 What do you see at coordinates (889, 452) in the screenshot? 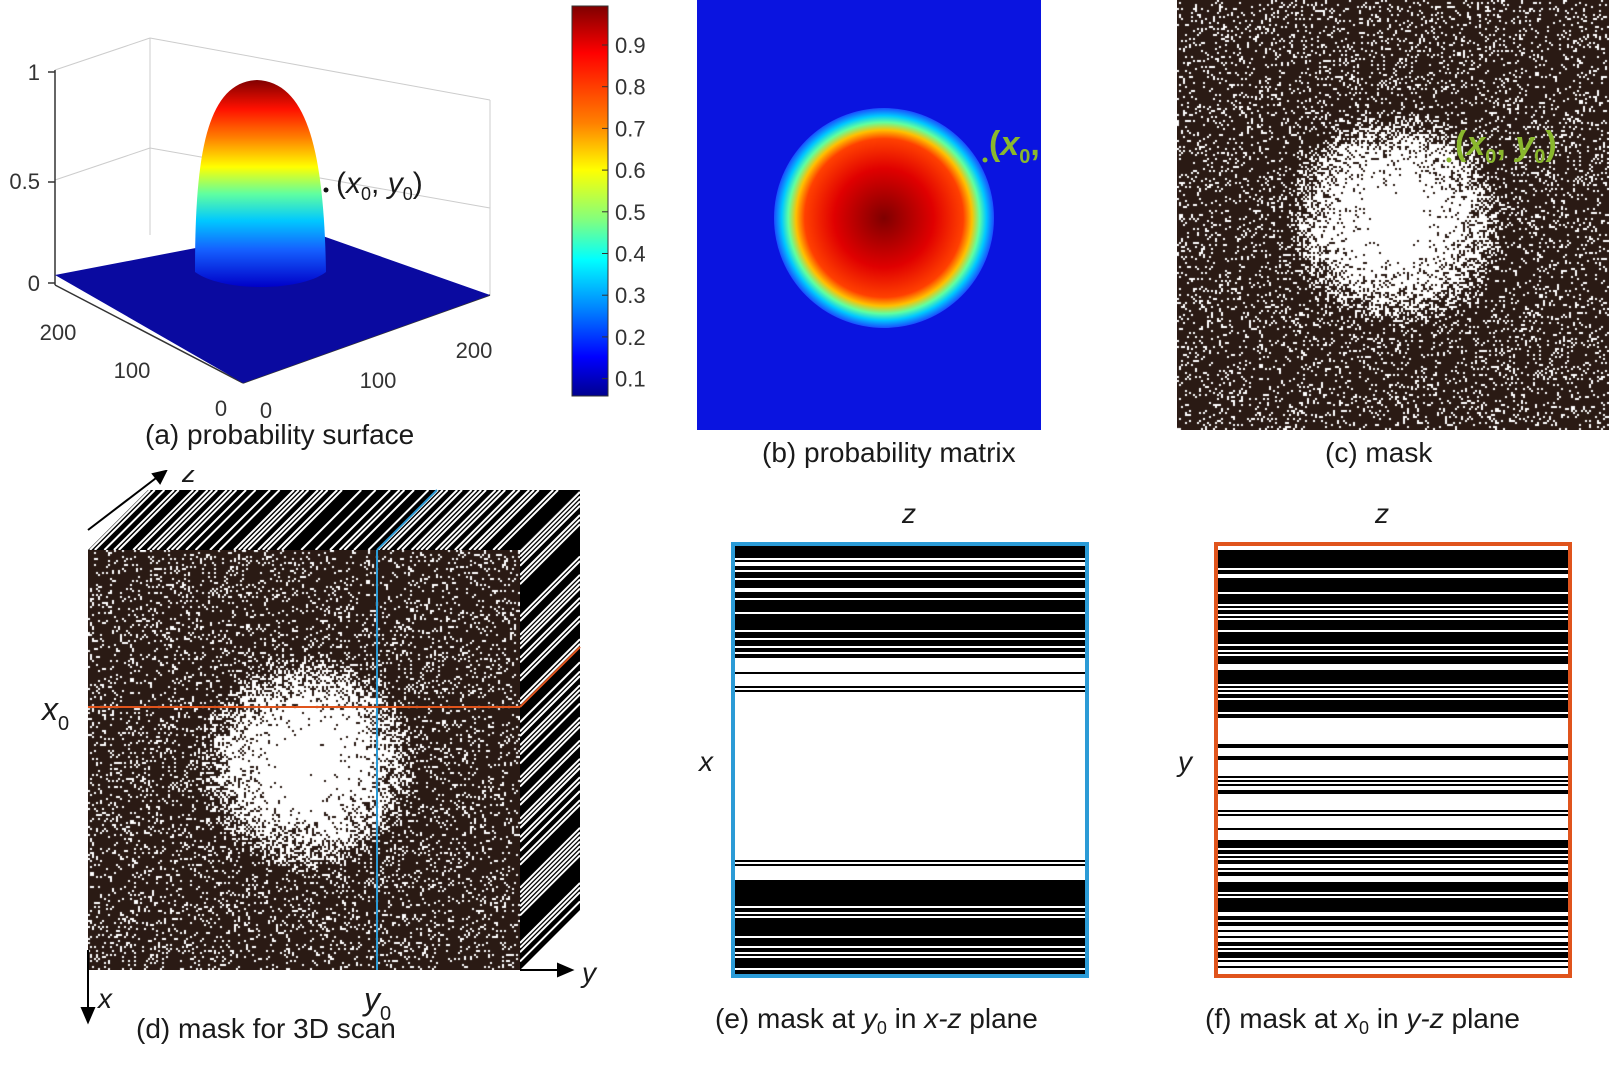
I see `caption-b: (b) probability matrix` at bounding box center [889, 452].